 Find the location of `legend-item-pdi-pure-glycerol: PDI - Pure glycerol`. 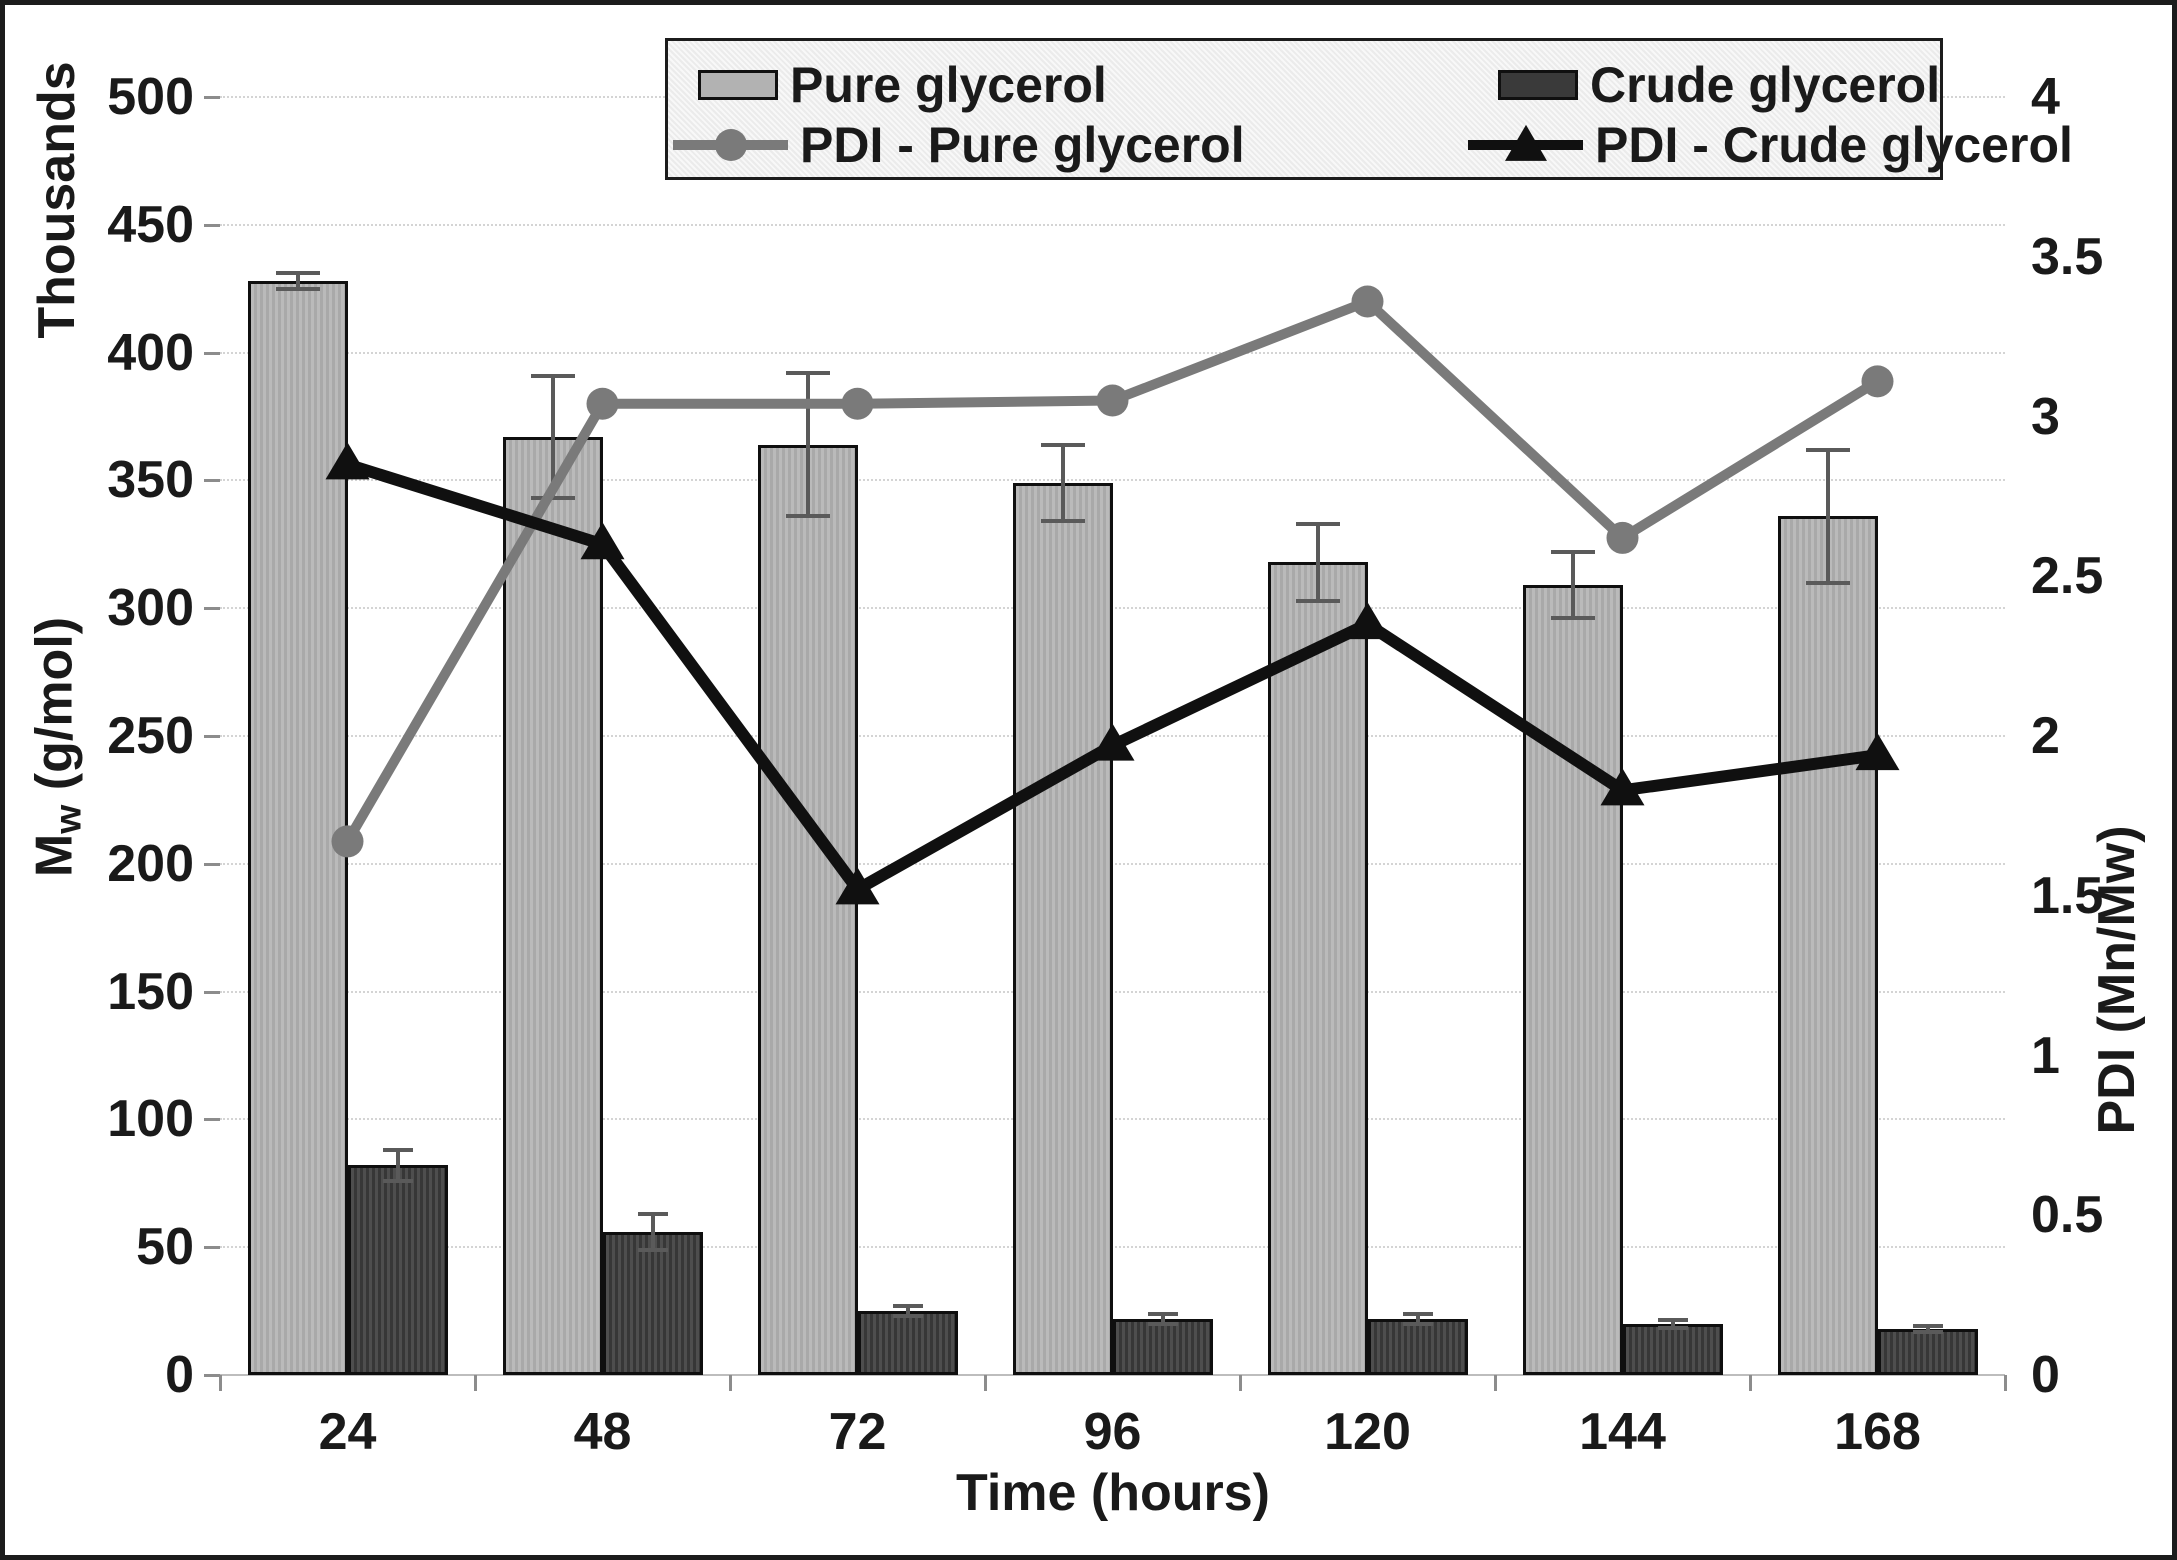

legend-item-pdi-pure-glycerol: PDI - Pure glycerol is located at coordinates (959, 145).